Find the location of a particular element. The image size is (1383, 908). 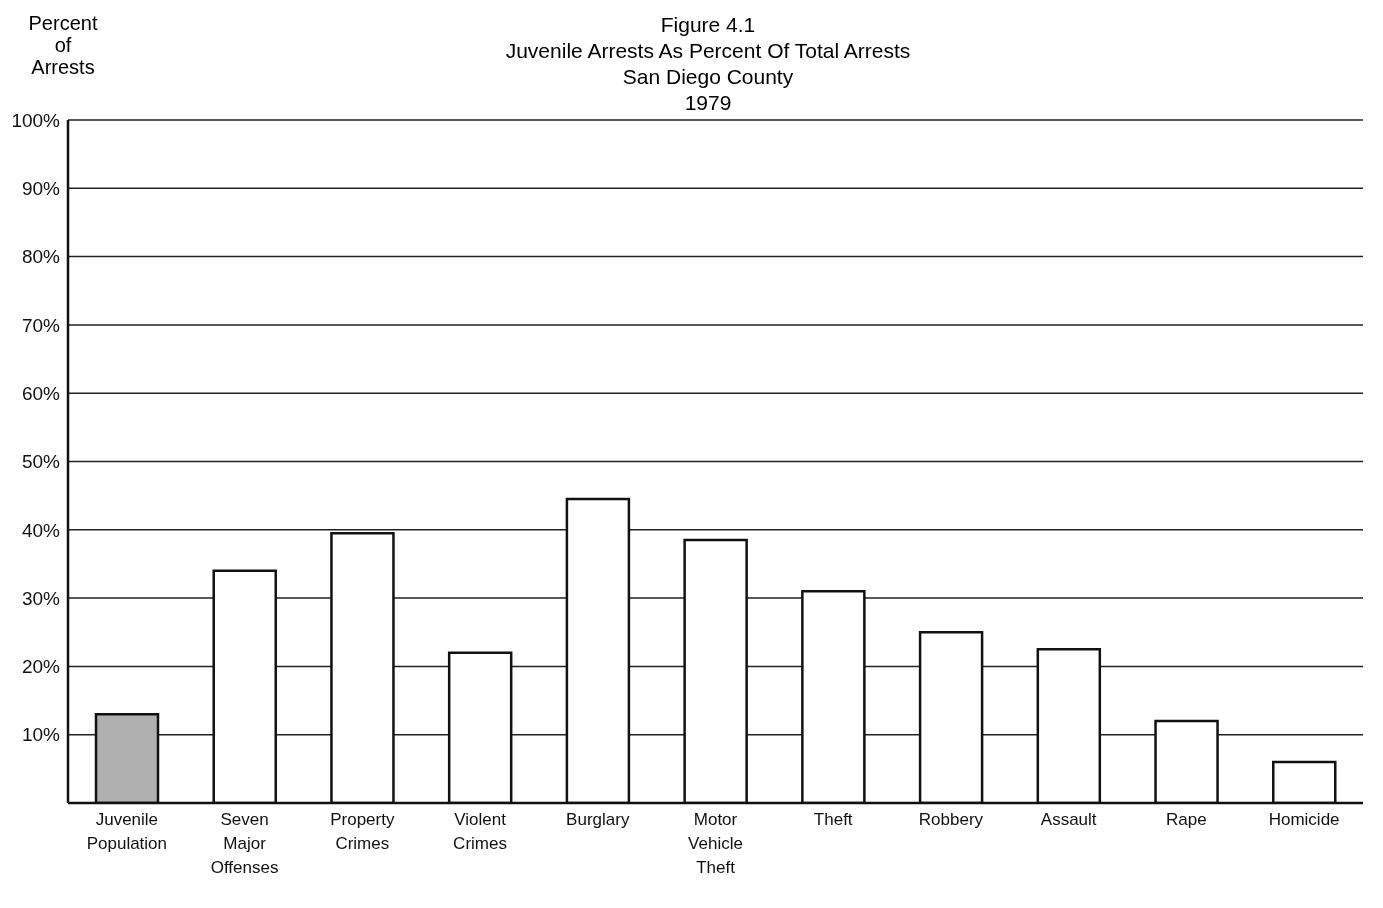

x-tick-label: Theft is located at coordinates (833, 819).